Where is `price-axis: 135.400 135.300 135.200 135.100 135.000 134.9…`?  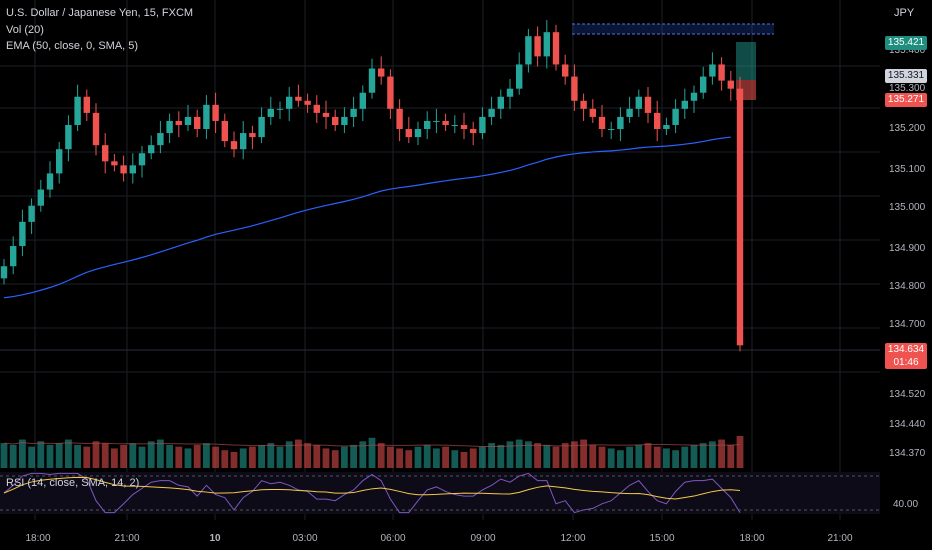
price-axis: 135.400 135.300 135.200 135.100 135.000 134.9… is located at coordinates (907, 277).